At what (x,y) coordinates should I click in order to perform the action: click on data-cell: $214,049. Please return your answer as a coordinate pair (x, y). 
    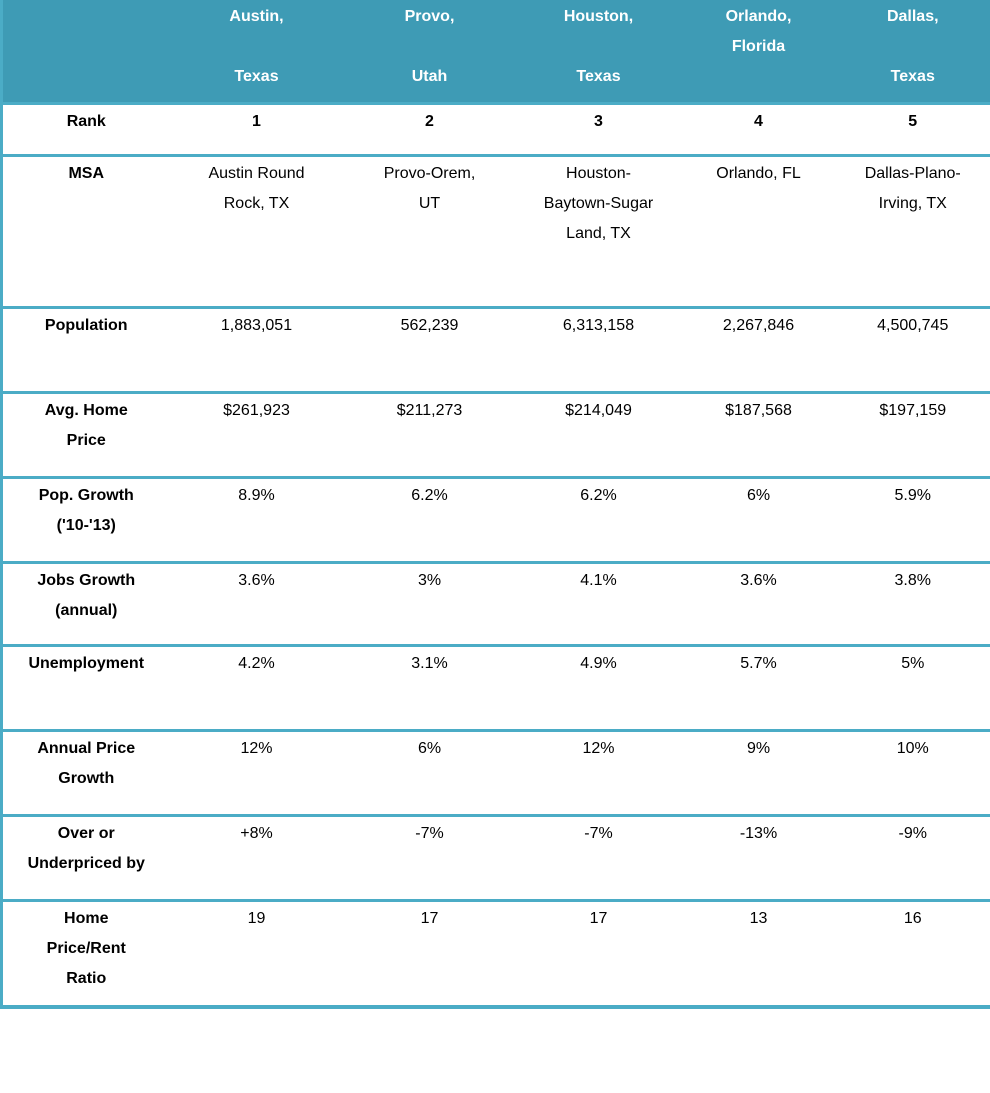
    Looking at the image, I should click on (598, 410).